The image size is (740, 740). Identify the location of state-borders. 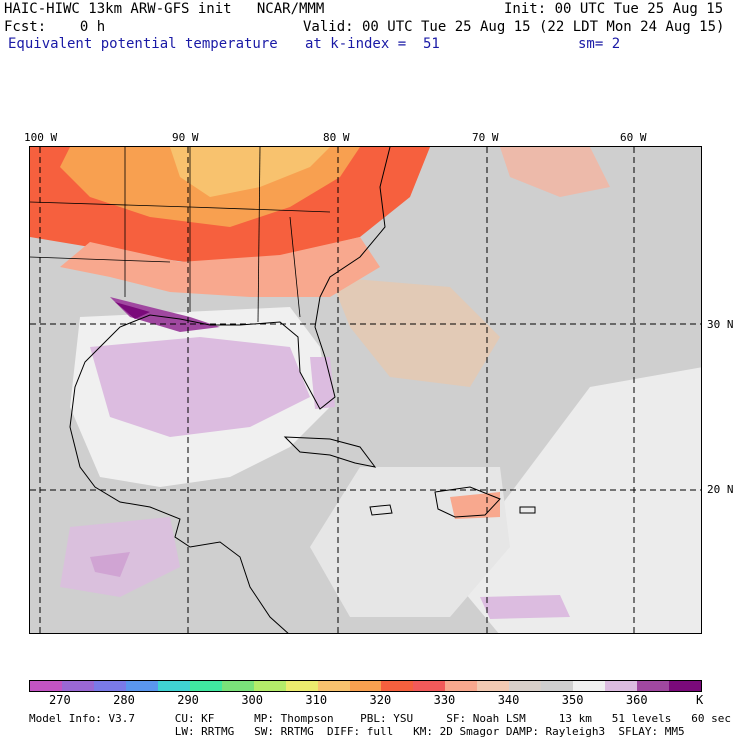
(180, 235).